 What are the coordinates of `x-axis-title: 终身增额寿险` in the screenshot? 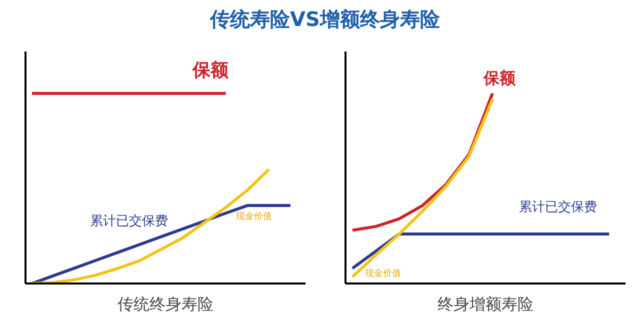 It's located at (486, 303).